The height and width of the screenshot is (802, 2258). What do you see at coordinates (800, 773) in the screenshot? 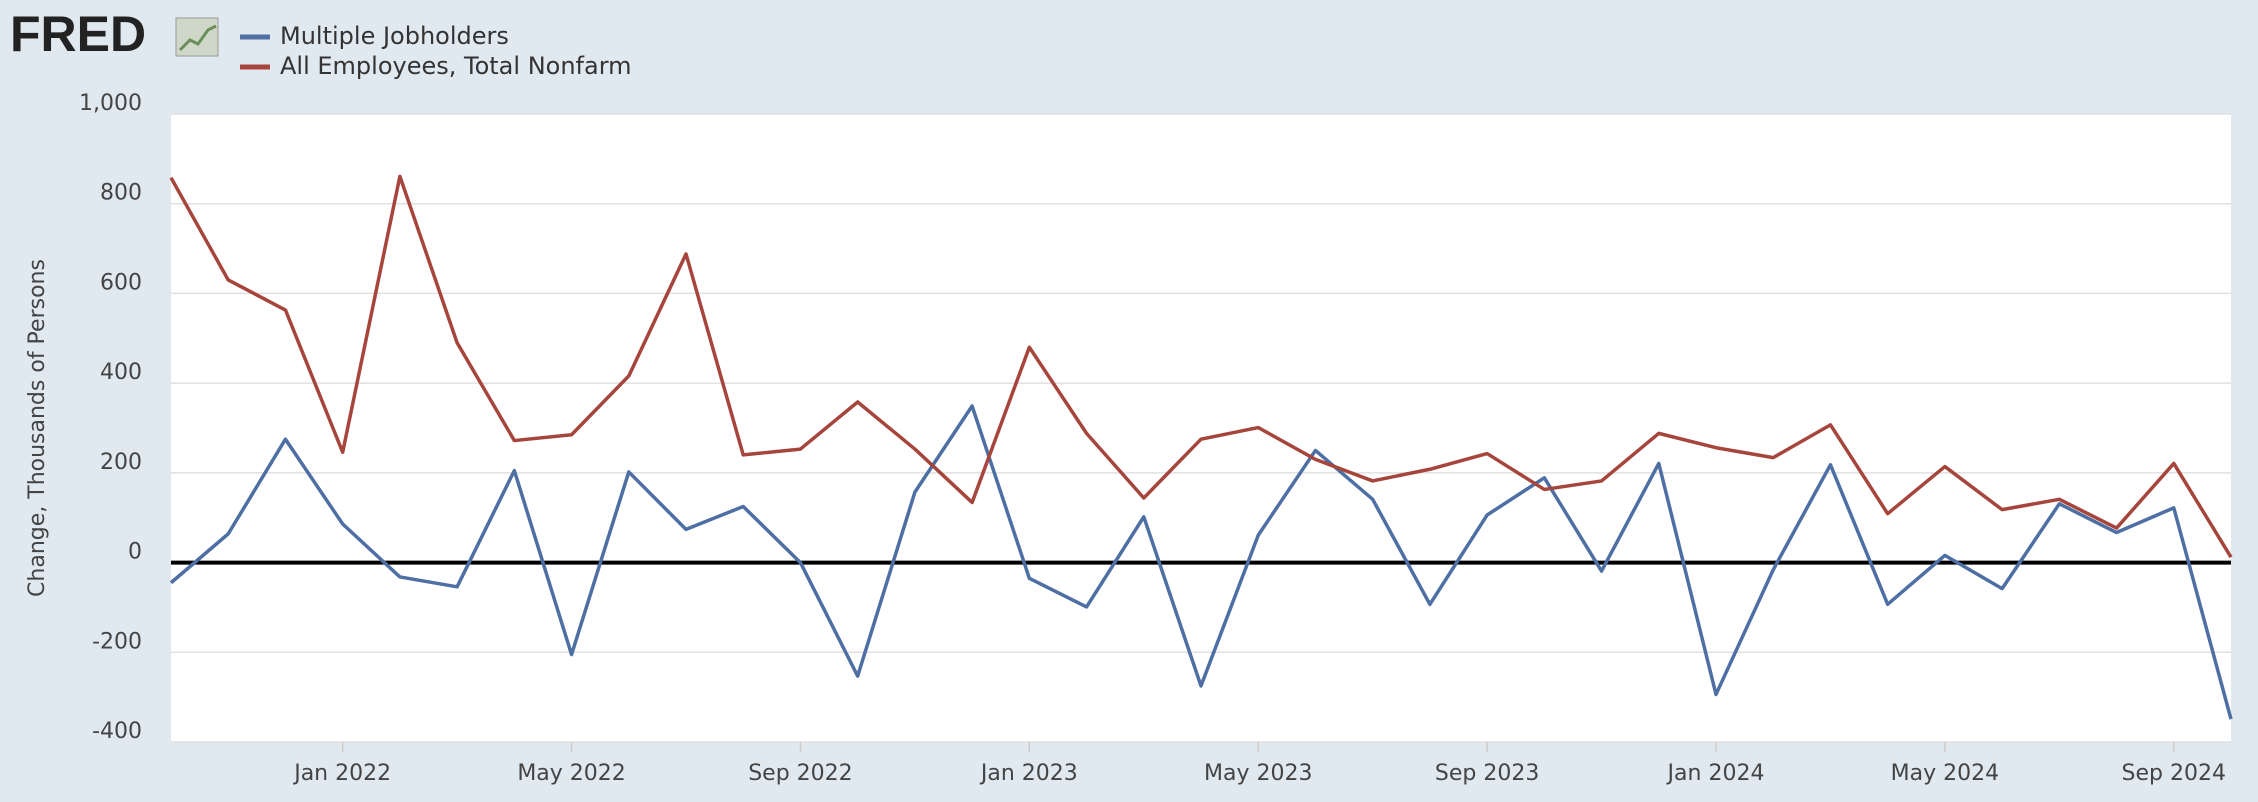
I see `x-tick-label: Sep 2022` at bounding box center [800, 773].